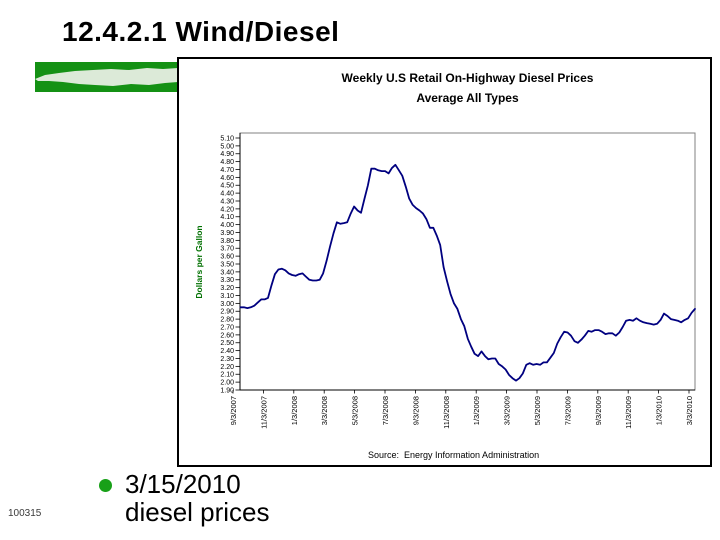 The image size is (720, 540). Describe the element at coordinates (227, 194) in the screenshot. I see `y-tick-label: 4.40` at that location.